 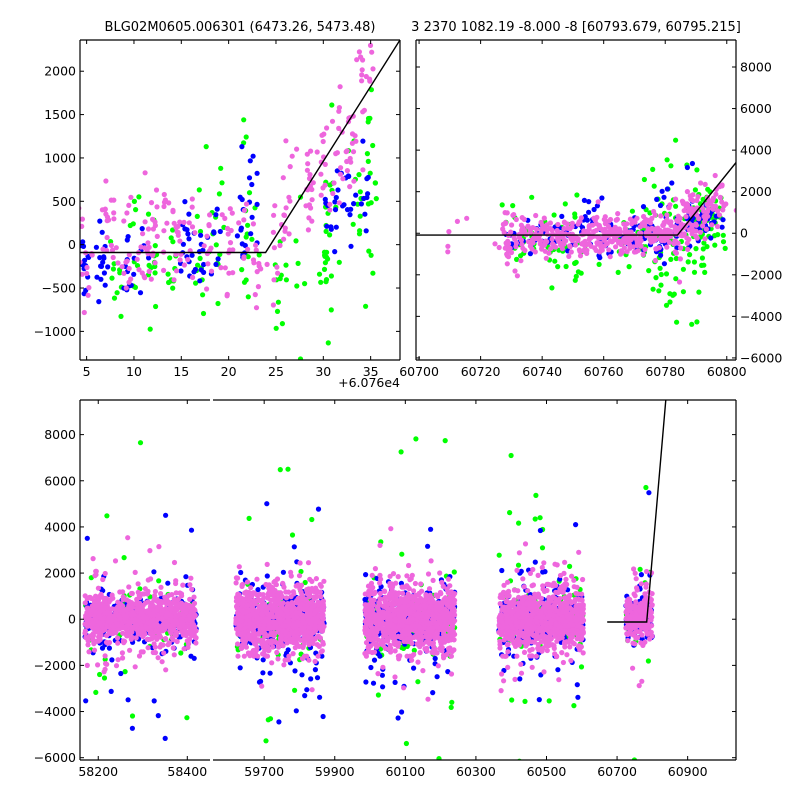 What do you see at coordinates (140, 580) in the screenshot?
I see `series-g` at bounding box center [140, 580].